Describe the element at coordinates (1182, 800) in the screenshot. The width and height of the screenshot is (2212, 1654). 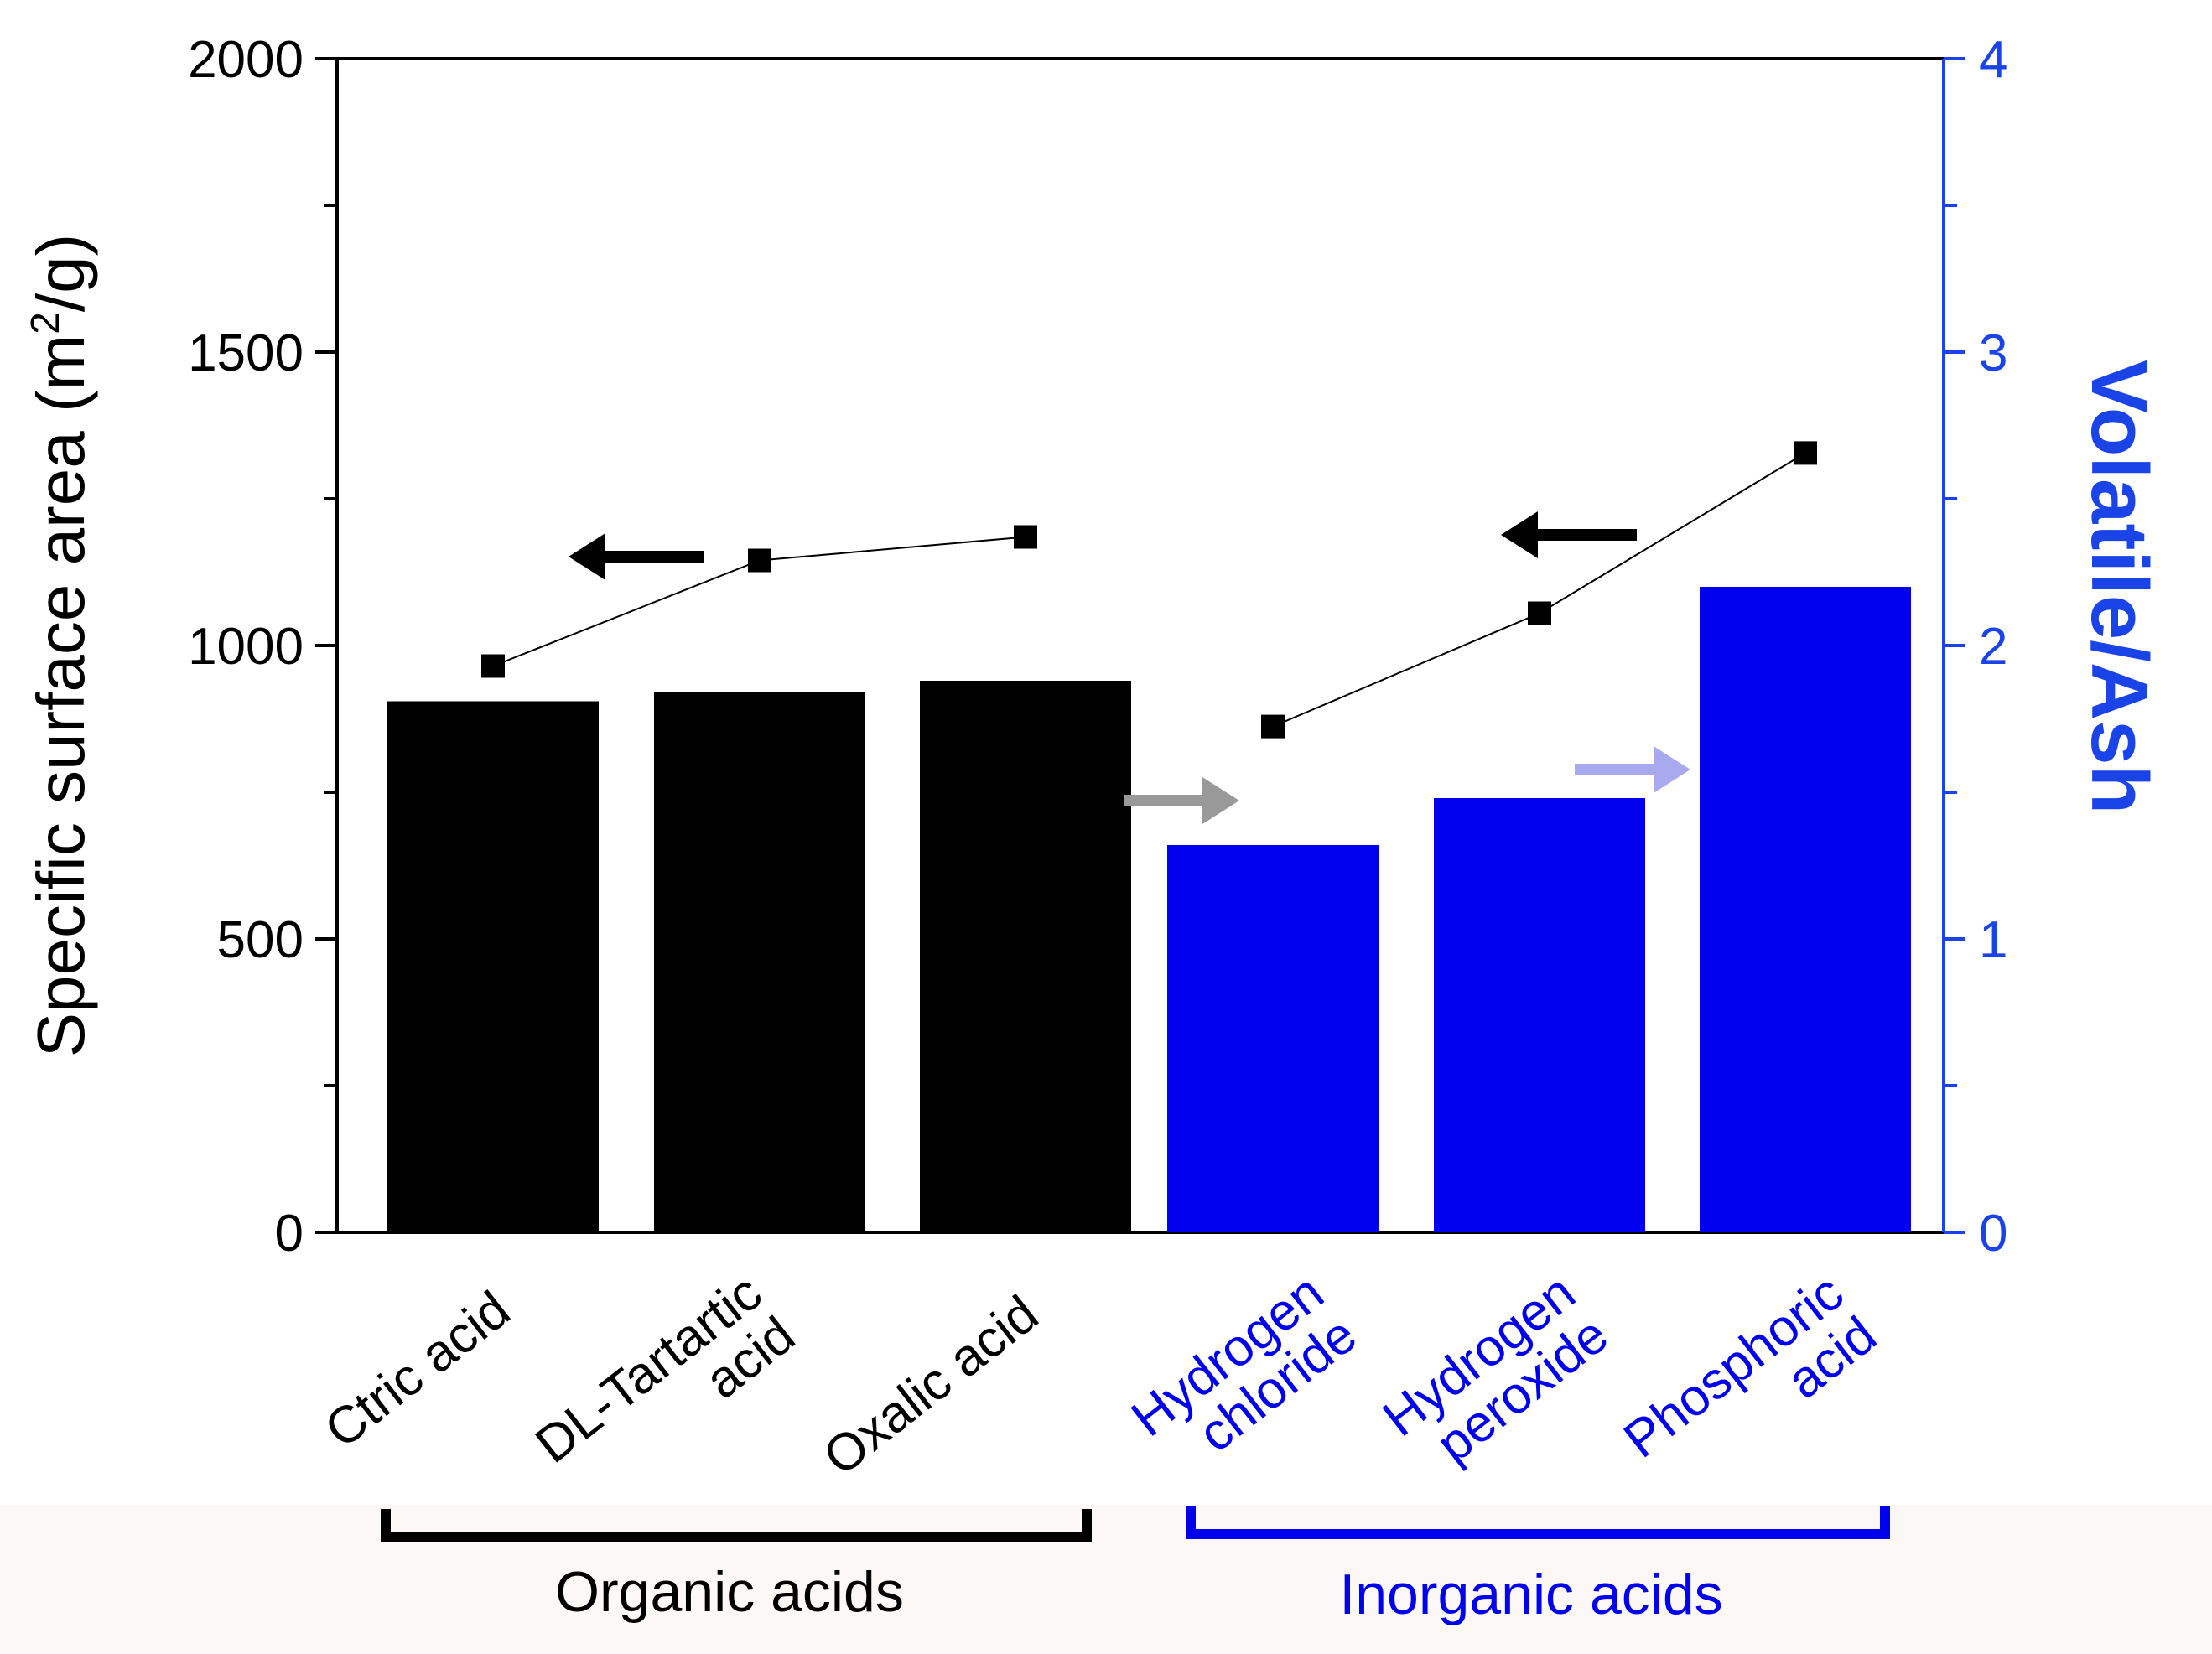
I see `arrow-right-gray` at that location.